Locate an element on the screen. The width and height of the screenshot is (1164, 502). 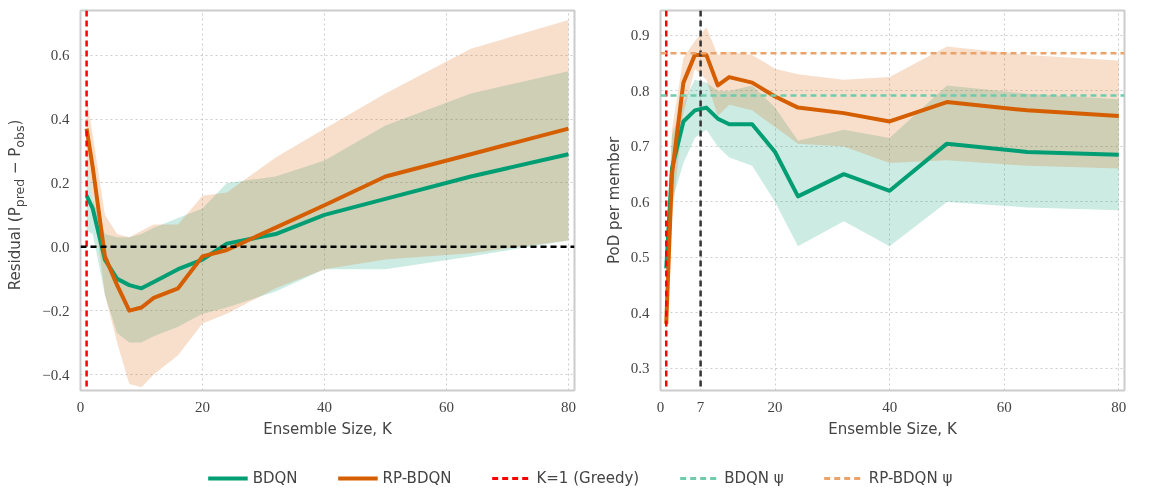
legend-label: BDQN is located at coordinates (275, 477).